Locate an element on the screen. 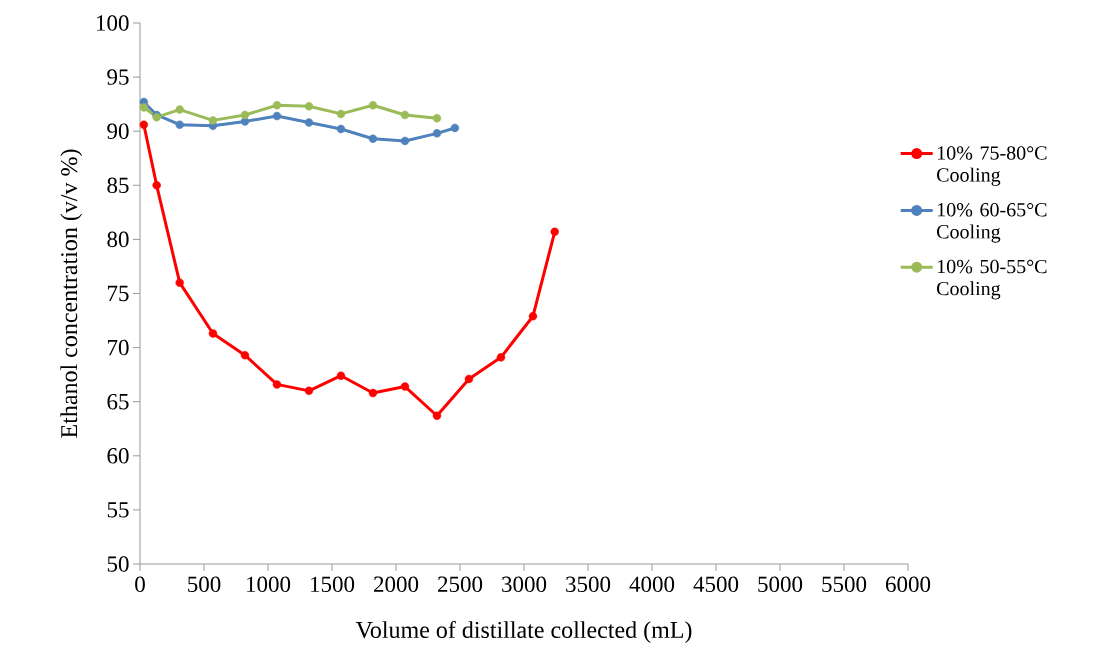 The image size is (1108, 666). y-tick-label: 65 is located at coordinates (118, 401).